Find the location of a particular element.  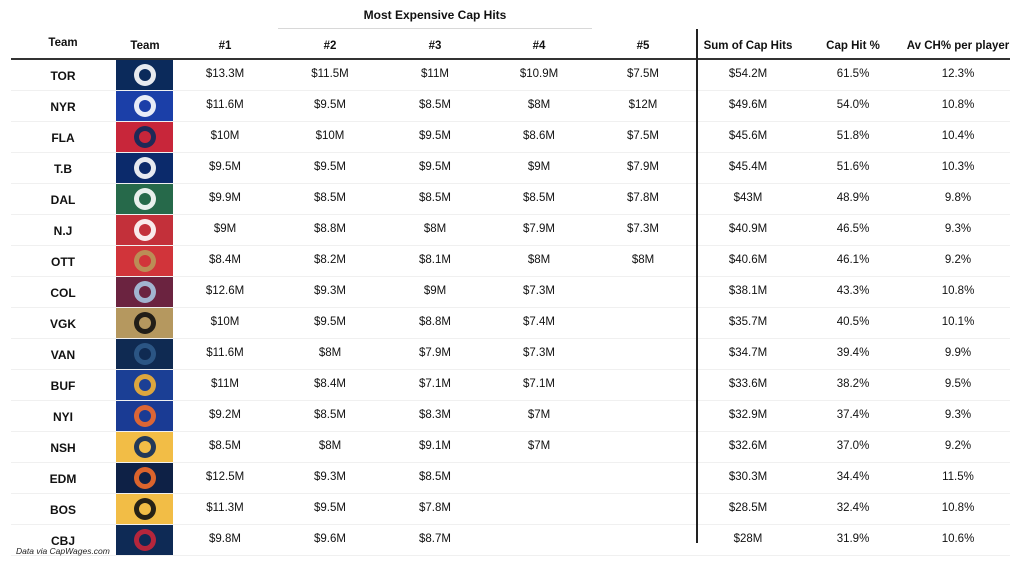

cap-hit-2: $10M is located at coordinates (330, 136).